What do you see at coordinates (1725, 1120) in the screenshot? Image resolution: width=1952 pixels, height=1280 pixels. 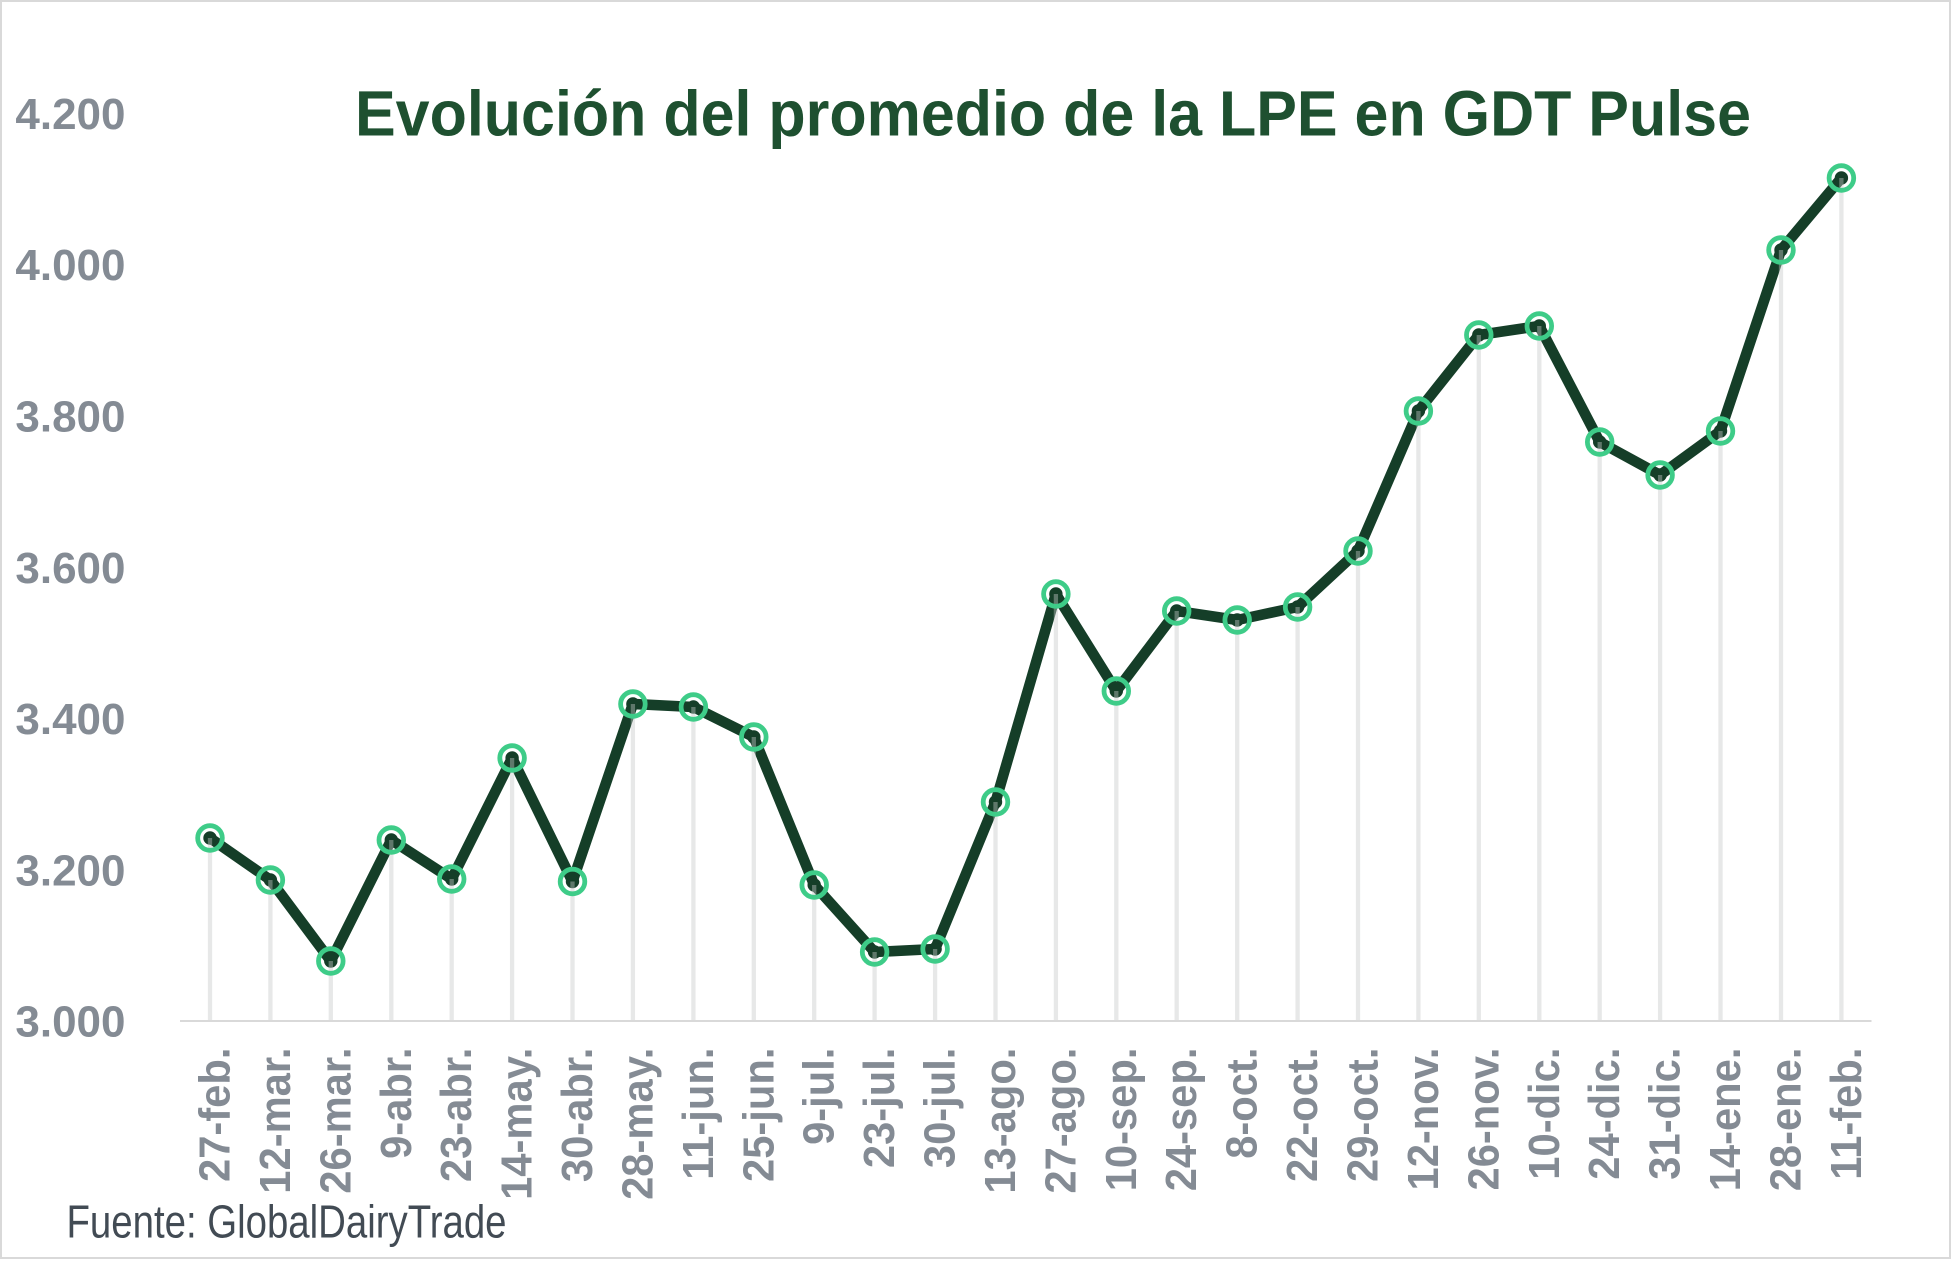 I see `svg-text: 14-ene.` at bounding box center [1725, 1120].